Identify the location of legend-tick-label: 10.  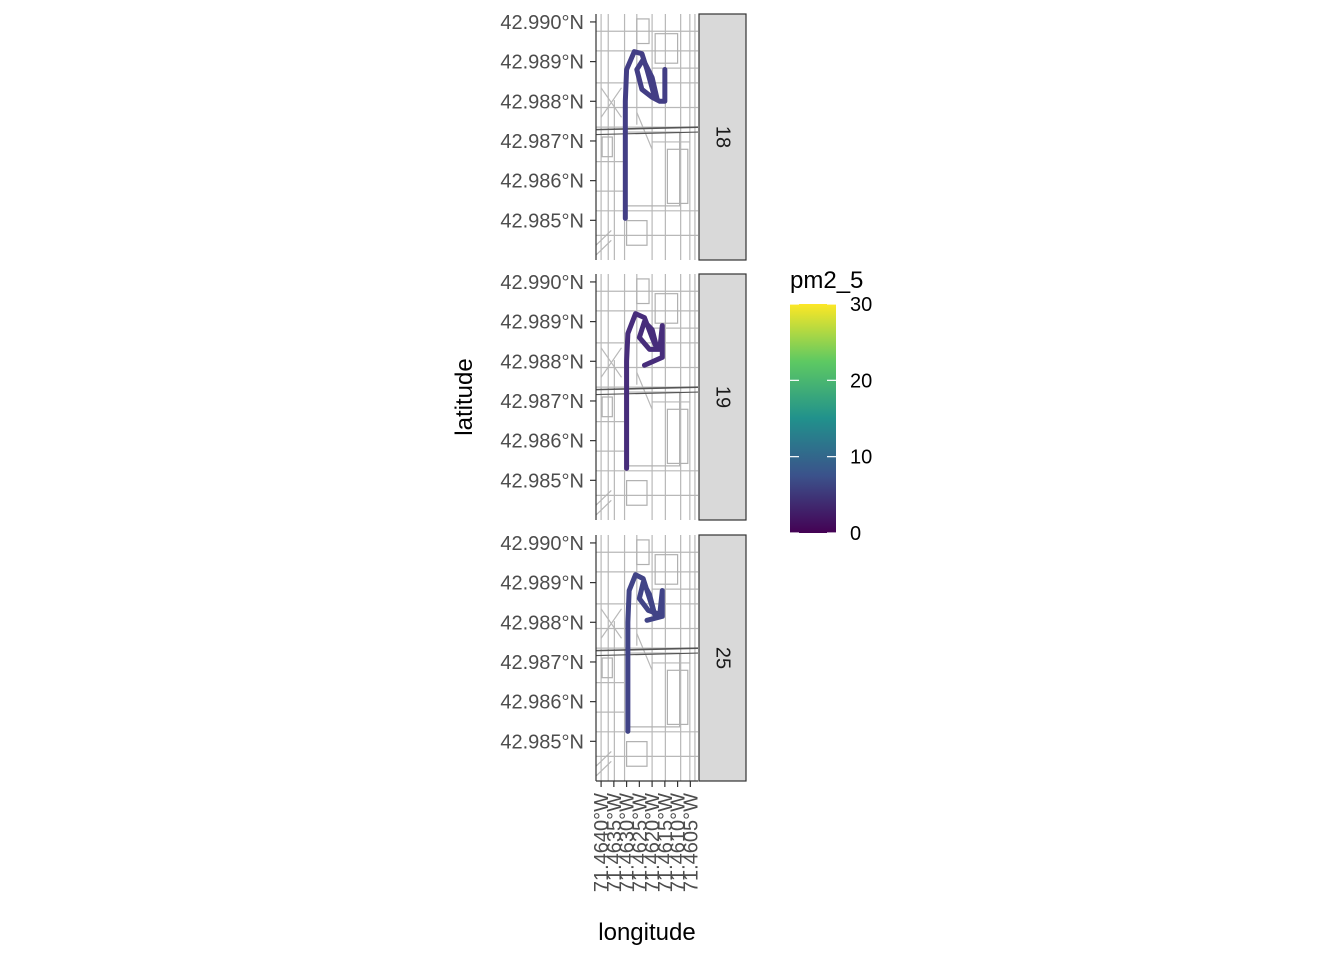
(861, 458).